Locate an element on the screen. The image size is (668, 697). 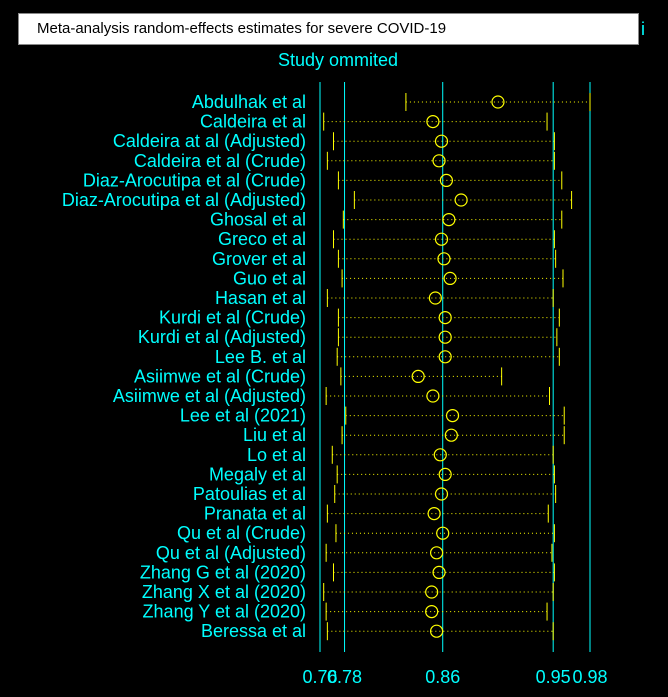
study-label: Lee B. et al is located at coordinates (260, 357).